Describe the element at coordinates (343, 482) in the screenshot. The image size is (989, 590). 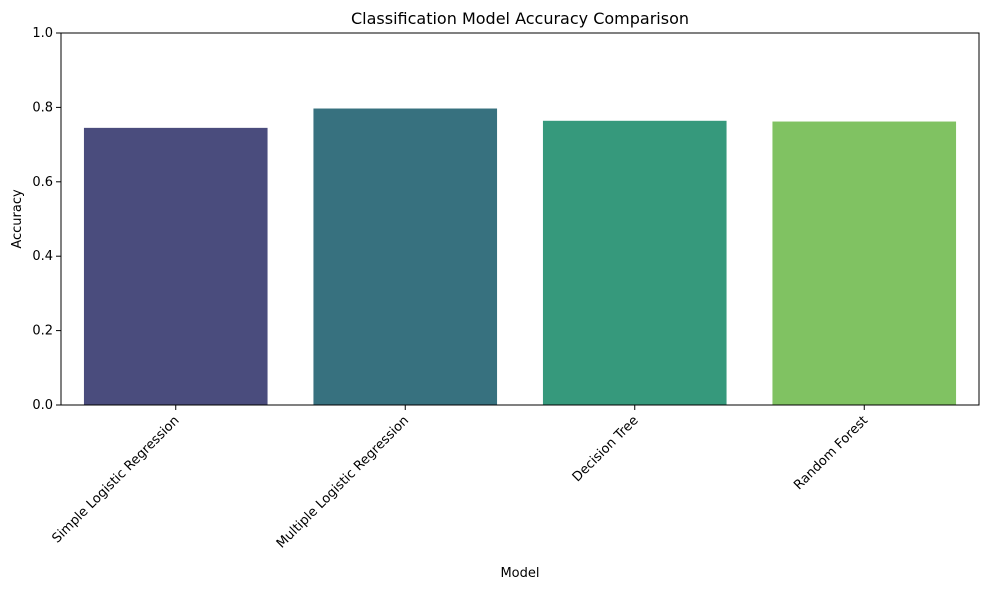
I see `x-tick-label: Multiple Logistic Regression` at that location.